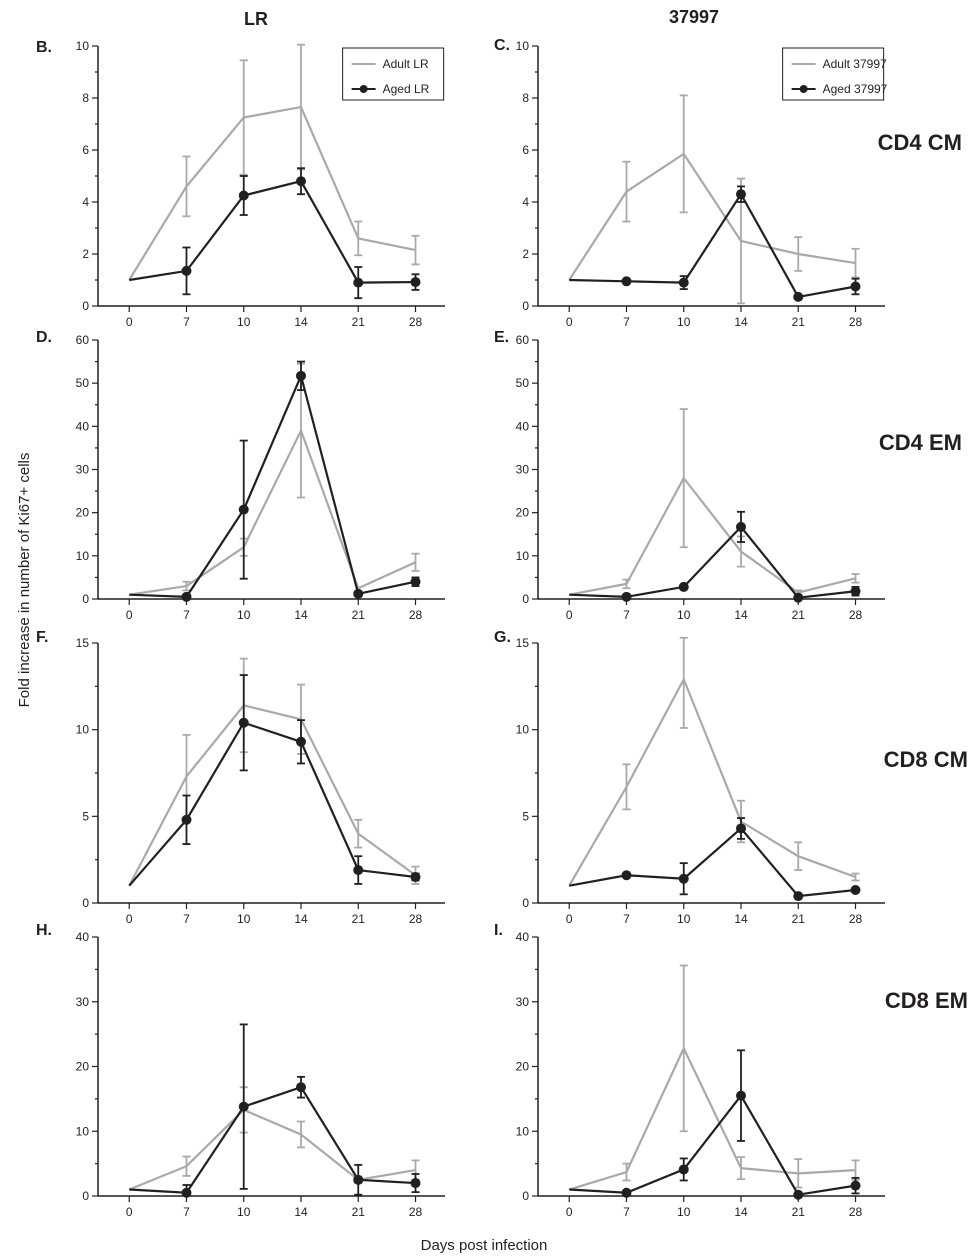 This screenshot has width=973, height=1256. I want to click on legend: Adult LR Aged LR, so click(393, 74).